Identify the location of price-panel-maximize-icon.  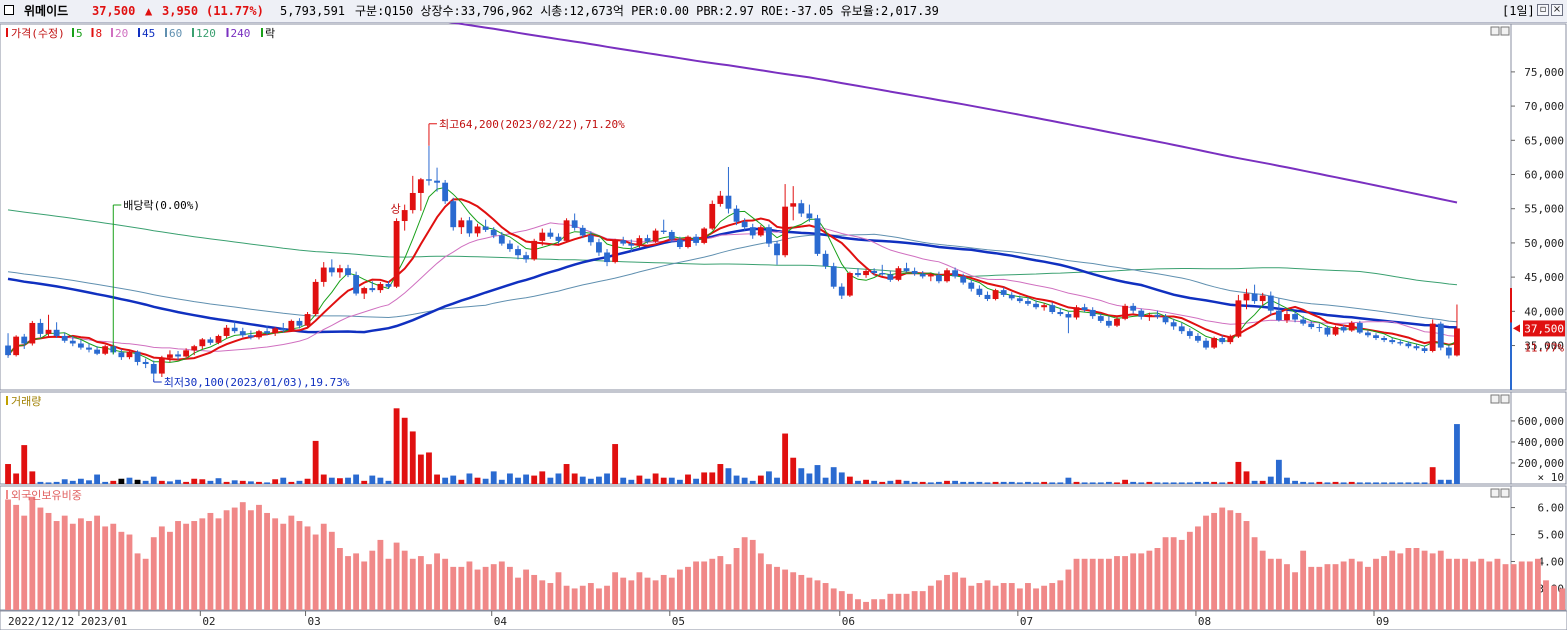
(1505, 31).